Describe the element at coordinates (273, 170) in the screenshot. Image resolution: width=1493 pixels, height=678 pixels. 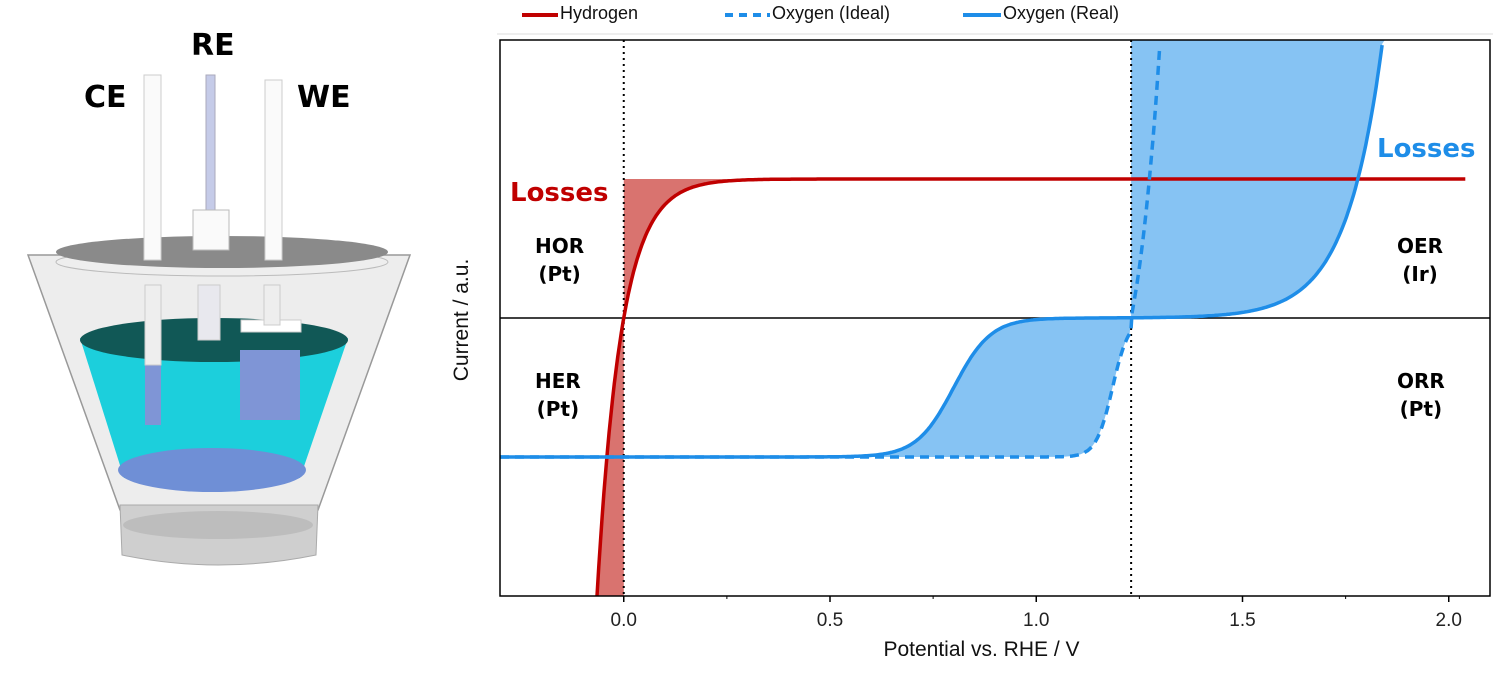
I see `working-electrode-rod` at that location.